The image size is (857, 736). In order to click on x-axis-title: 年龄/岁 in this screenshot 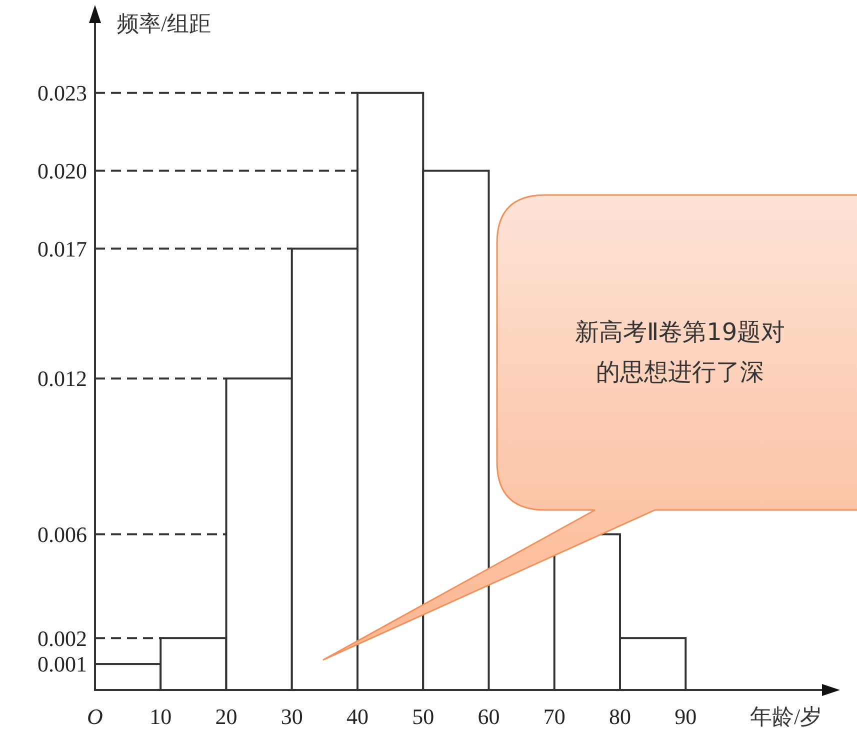, I will do `click(786, 716)`.